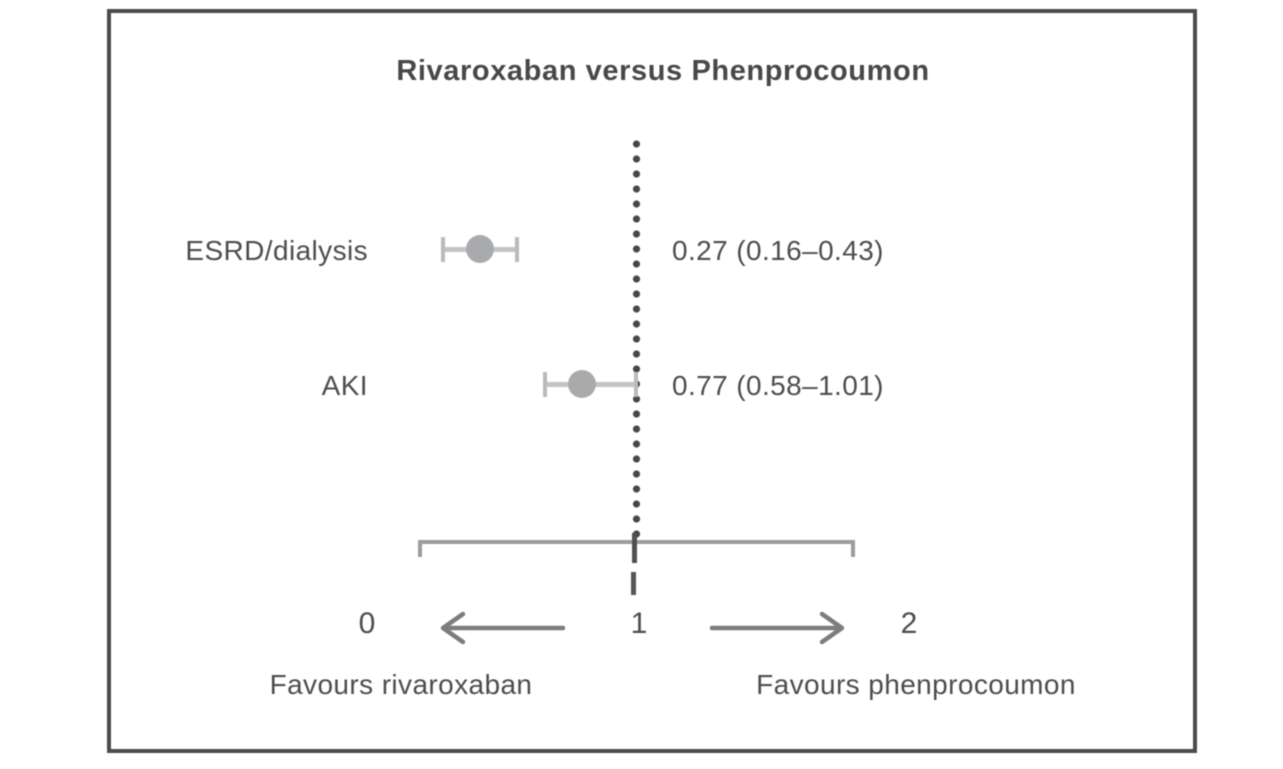  Describe the element at coordinates (636, 384) in the screenshot. I see `ci-cap-right-aki` at that location.